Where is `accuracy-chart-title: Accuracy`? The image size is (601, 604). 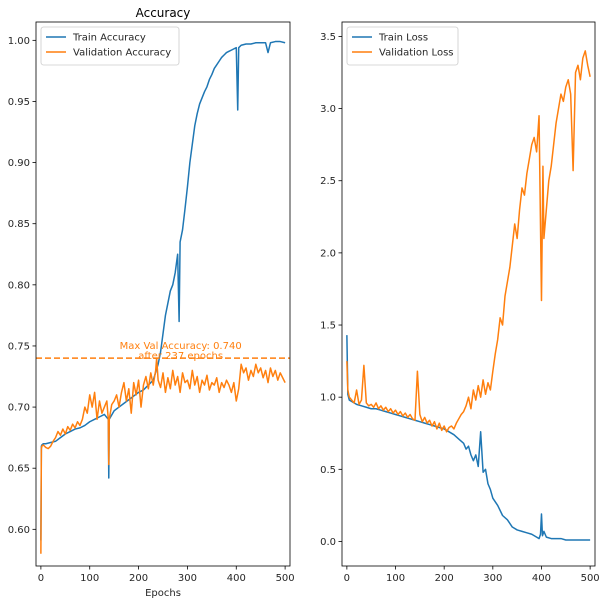 accuracy-chart-title: Accuracy is located at coordinates (163, 13).